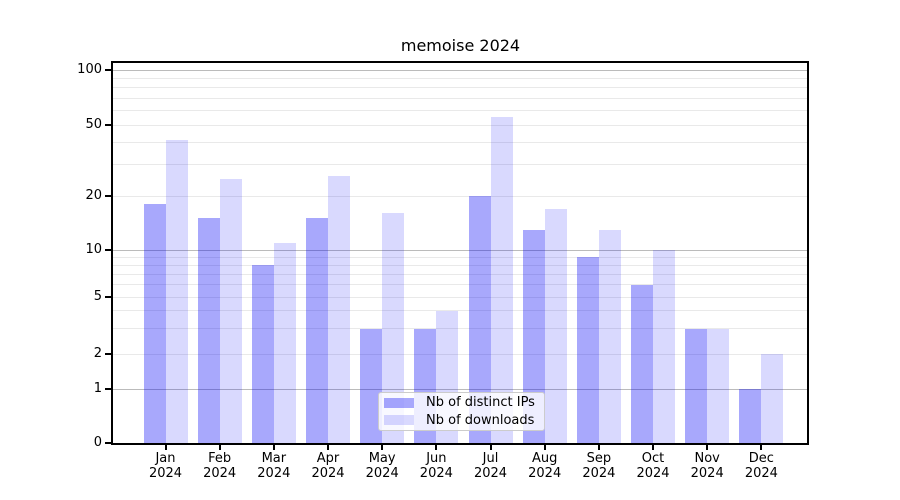 Image resolution: width=900 pixels, height=500 pixels. I want to click on bar-downloads-jan-2024, so click(176, 291).